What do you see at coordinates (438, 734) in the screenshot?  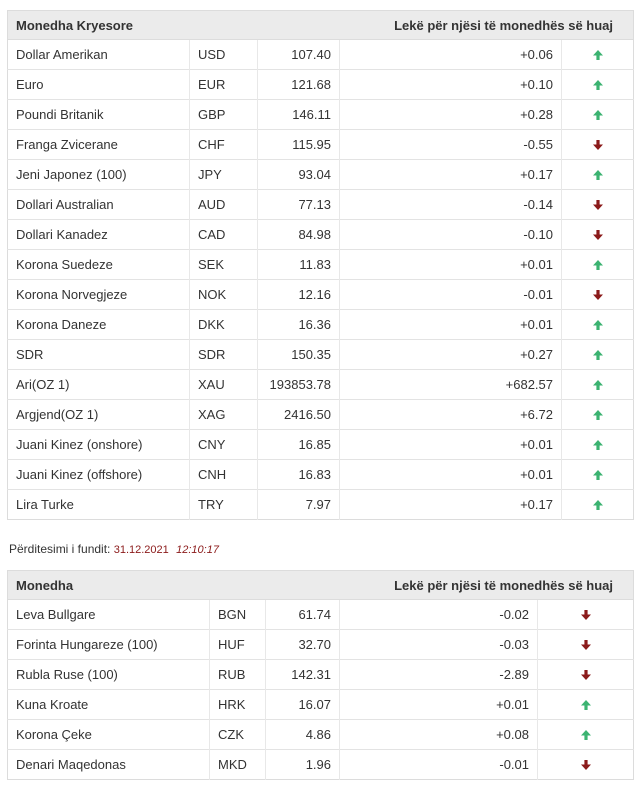 I see `rate-change: +0.08` at bounding box center [438, 734].